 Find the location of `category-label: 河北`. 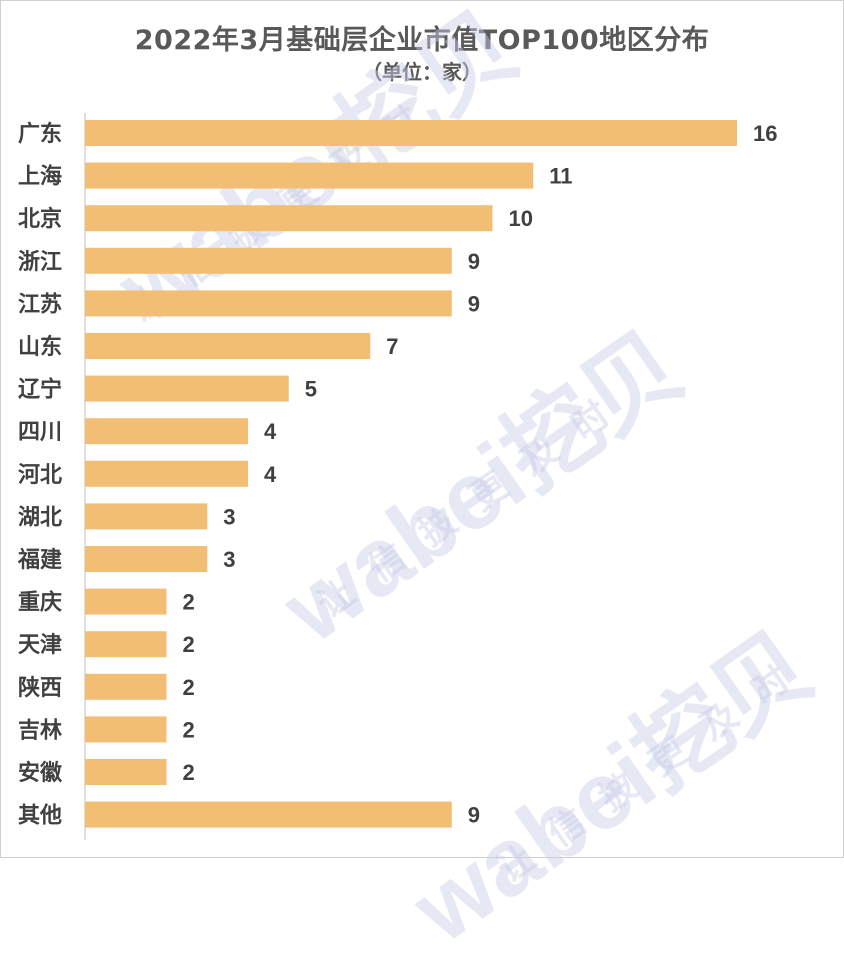

category-label: 河北 is located at coordinates (40, 475).